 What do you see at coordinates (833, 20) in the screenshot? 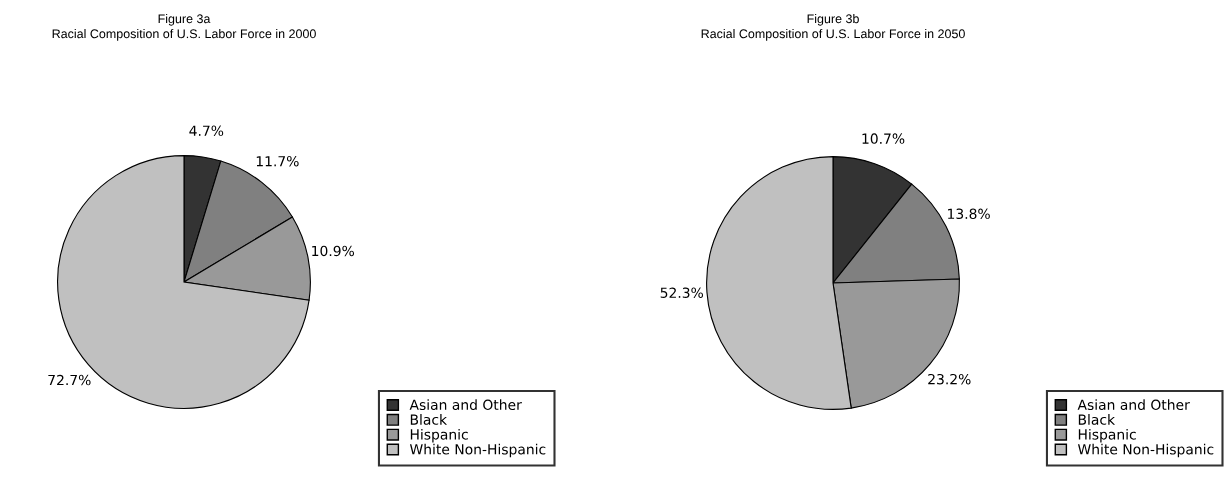
I see `chart-title: Figure 3b` at bounding box center [833, 20].